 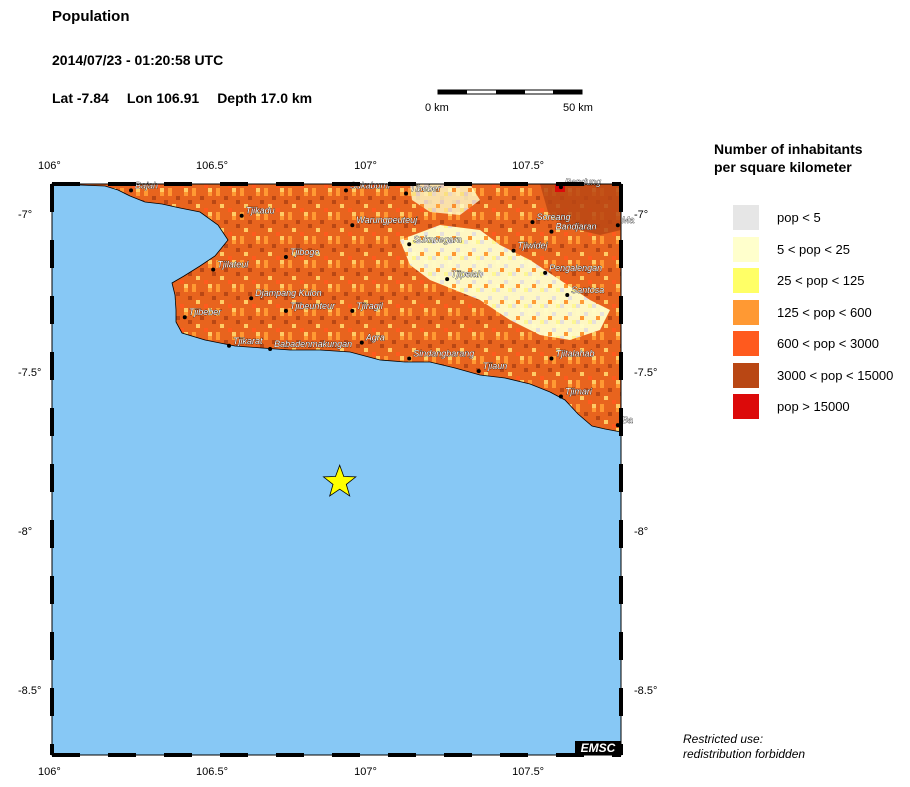 I want to click on town-label: Tjipelah, so click(x=467, y=274).